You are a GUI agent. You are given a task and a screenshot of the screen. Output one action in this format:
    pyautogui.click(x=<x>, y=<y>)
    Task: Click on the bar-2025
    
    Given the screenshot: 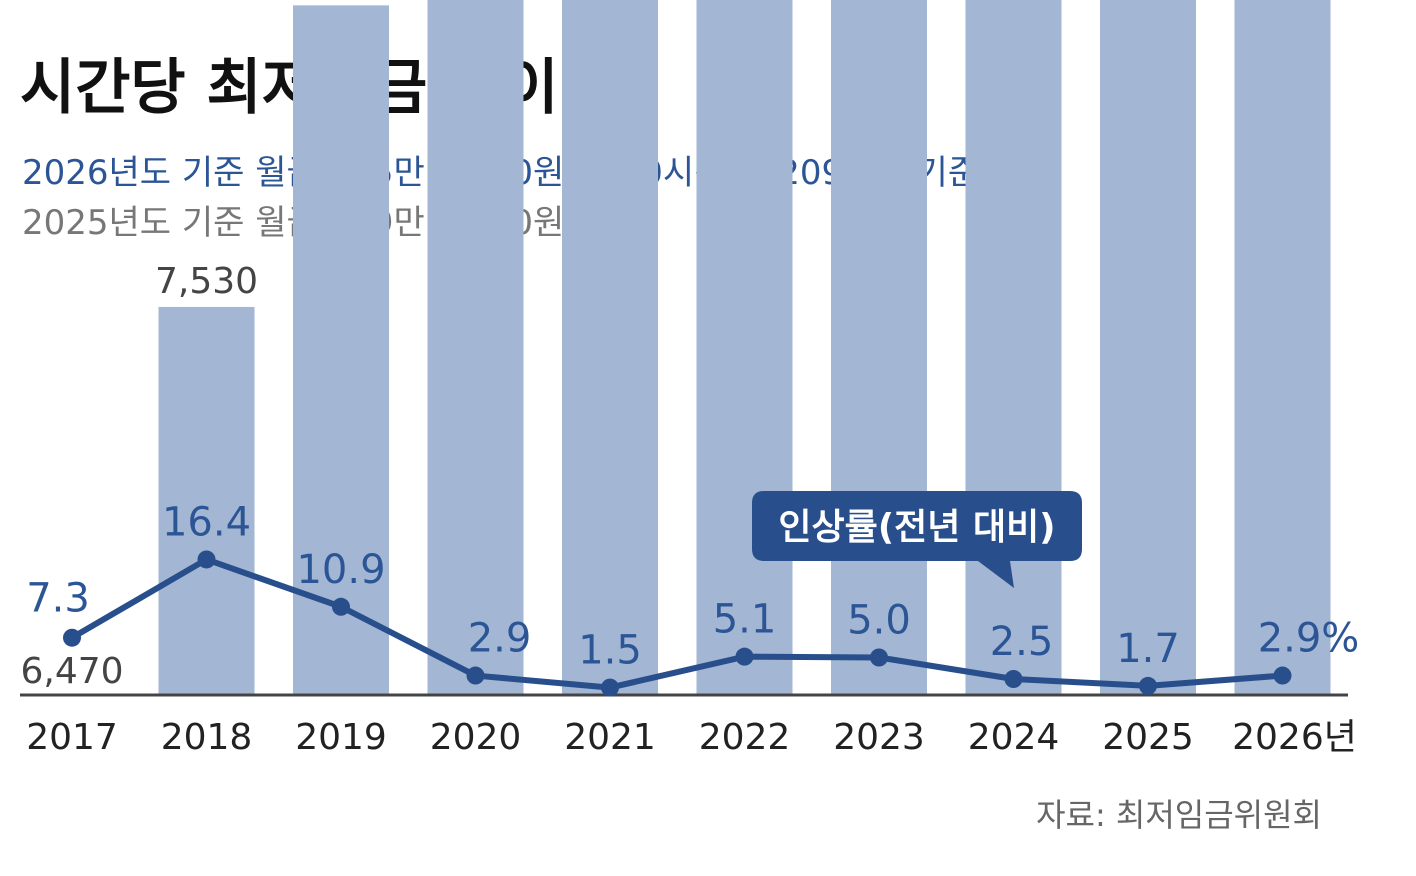 What is the action you would take?
    pyautogui.click(x=1148, y=348)
    